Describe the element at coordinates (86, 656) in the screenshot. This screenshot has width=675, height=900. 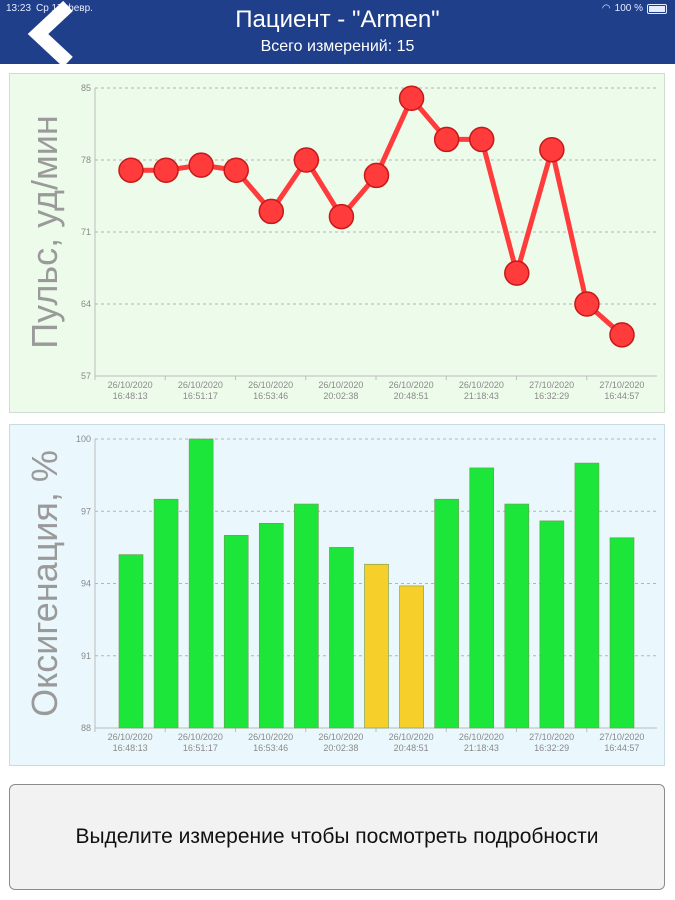
I see `oxy-y-tick-label: 91` at that location.